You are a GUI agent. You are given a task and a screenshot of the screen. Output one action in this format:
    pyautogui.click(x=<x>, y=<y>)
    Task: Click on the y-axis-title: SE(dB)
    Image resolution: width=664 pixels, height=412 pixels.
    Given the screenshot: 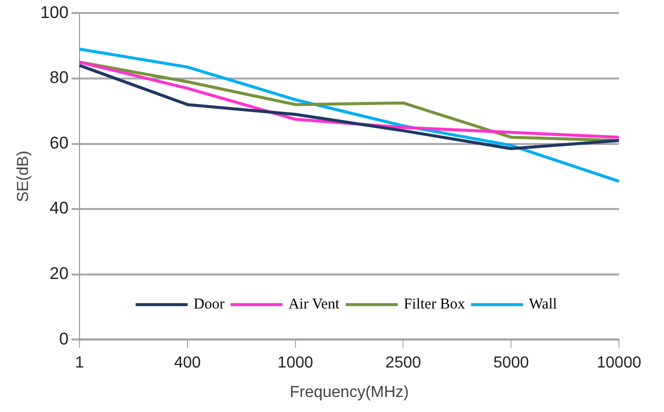 What is the action you would take?
    pyautogui.click(x=23, y=176)
    